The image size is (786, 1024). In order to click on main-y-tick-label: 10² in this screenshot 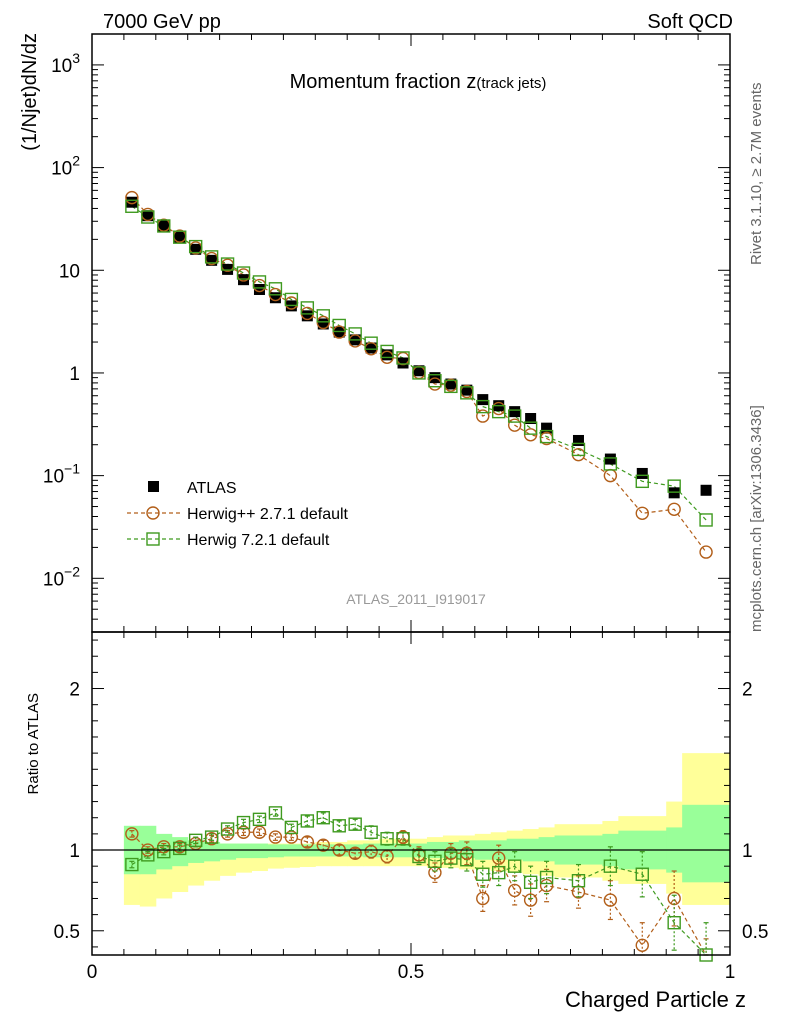, I will do `click(65, 166)`.